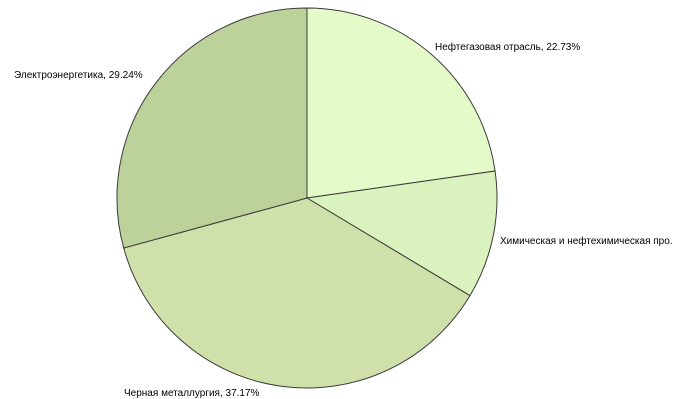 Image resolution: width=690 pixels, height=399 pixels. I want to click on slice-label-2: Черная металлургия, 37.17%, so click(192, 393).